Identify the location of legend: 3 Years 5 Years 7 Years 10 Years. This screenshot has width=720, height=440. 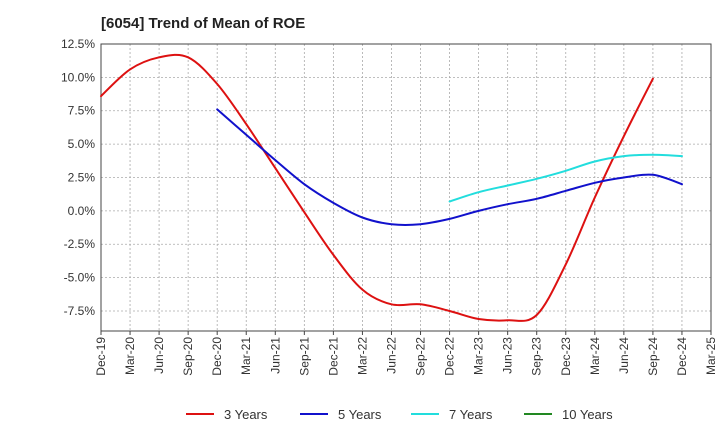
(399, 414).